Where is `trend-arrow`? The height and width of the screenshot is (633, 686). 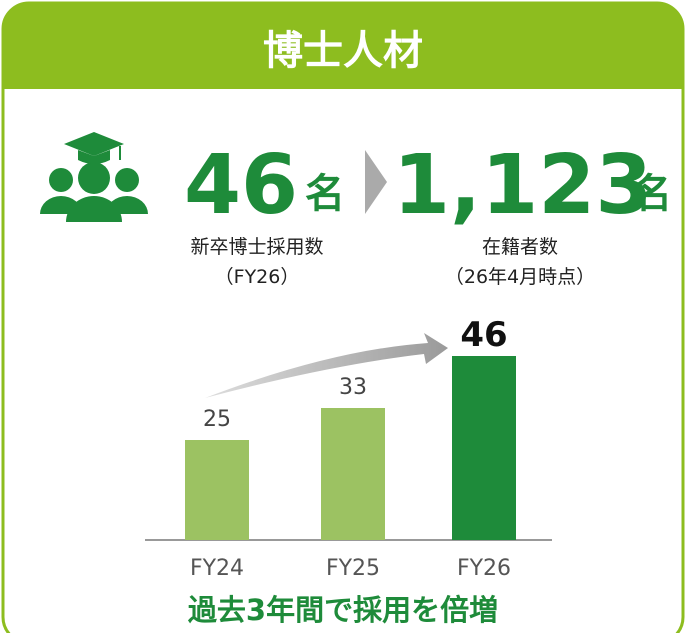
trend-arrow is located at coordinates (326, 365).